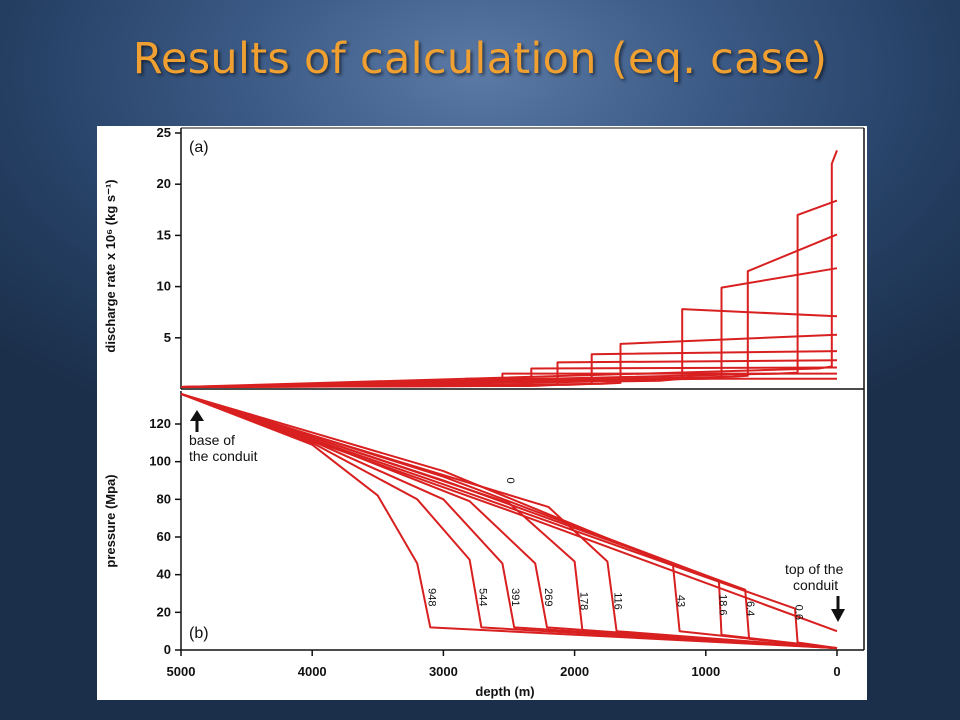 The image size is (960, 720). Describe the element at coordinates (814, 569) in the screenshot. I see `top-annotation-line1: top of the` at that location.